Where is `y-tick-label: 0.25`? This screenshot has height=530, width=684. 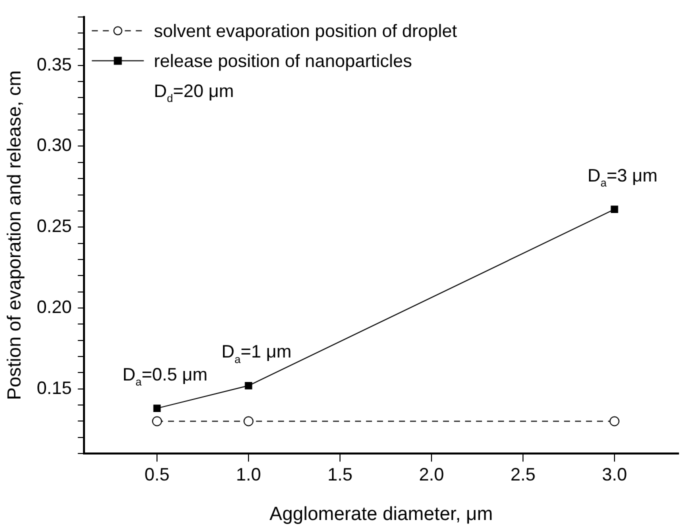 y-tick-label: 0.25 is located at coordinates (54, 226).